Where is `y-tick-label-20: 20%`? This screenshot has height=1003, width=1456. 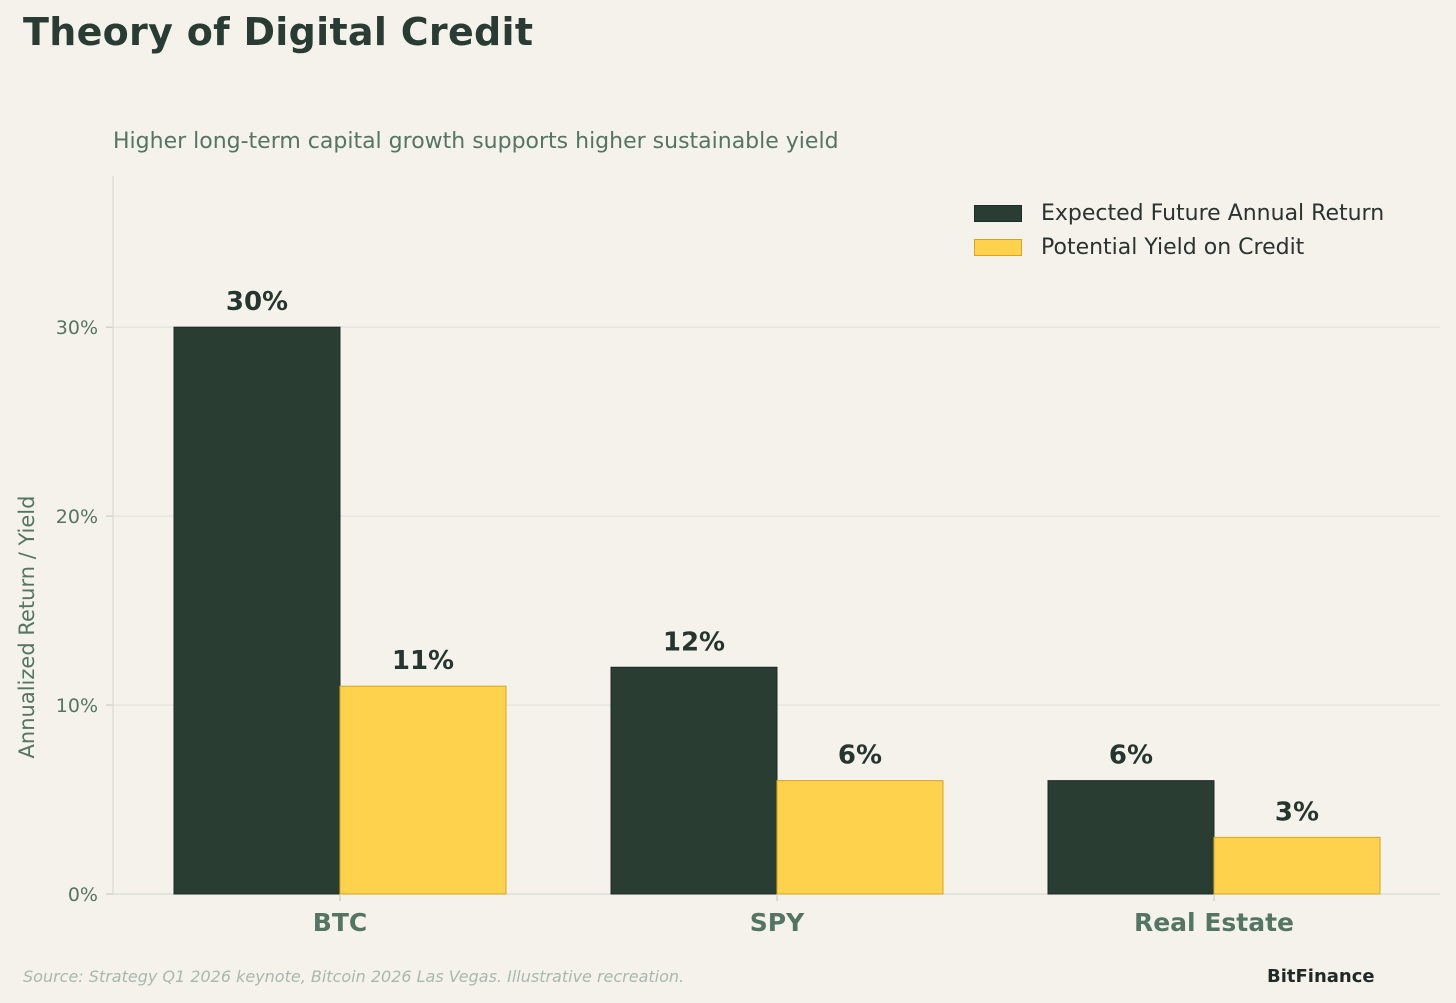 y-tick-label-20: 20% is located at coordinates (77, 517).